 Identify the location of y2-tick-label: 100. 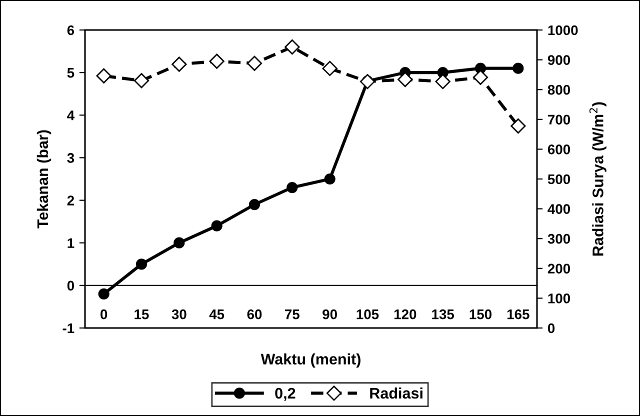
(559, 299).